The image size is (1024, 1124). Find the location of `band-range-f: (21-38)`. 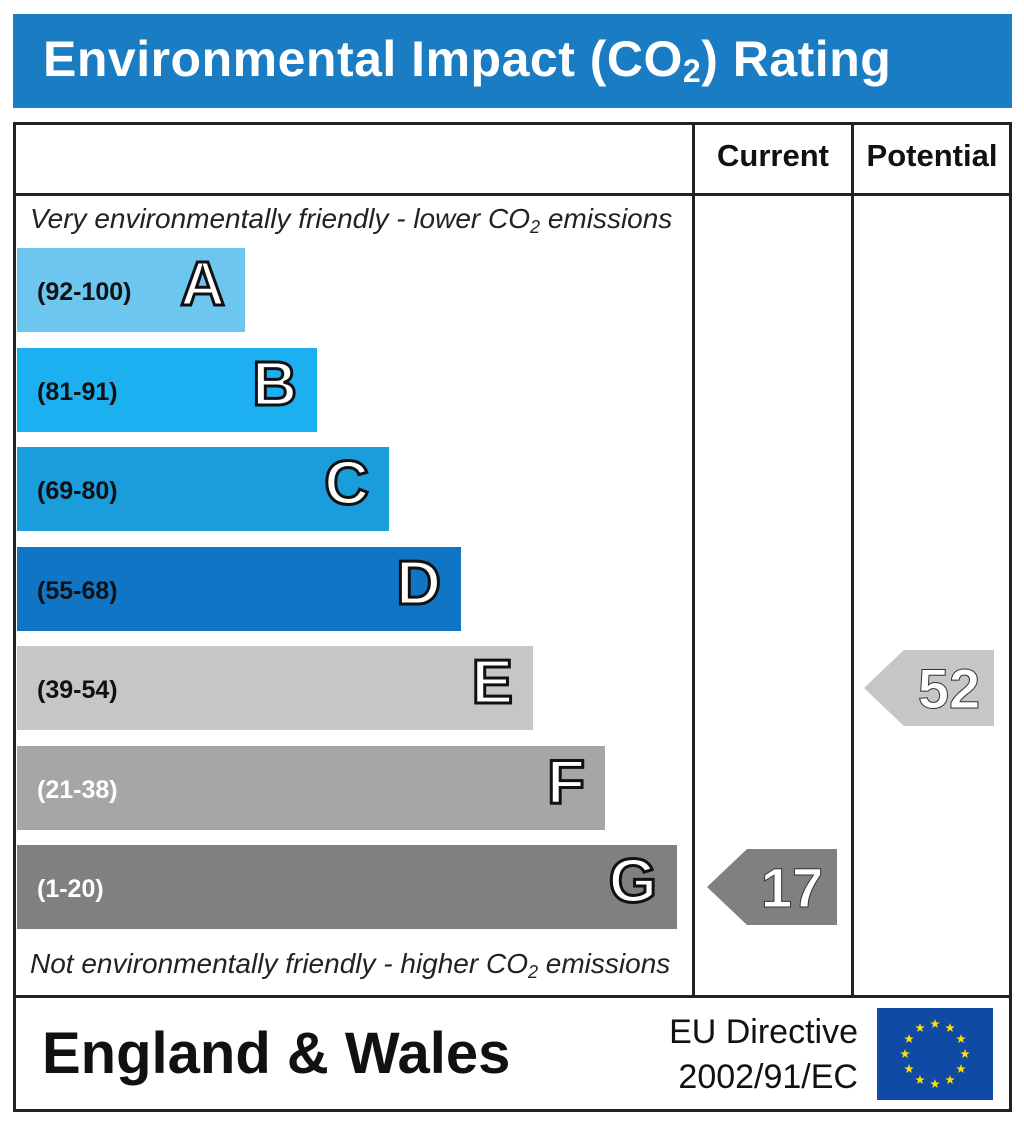

band-range-f: (21-38) is located at coordinates (77, 789).